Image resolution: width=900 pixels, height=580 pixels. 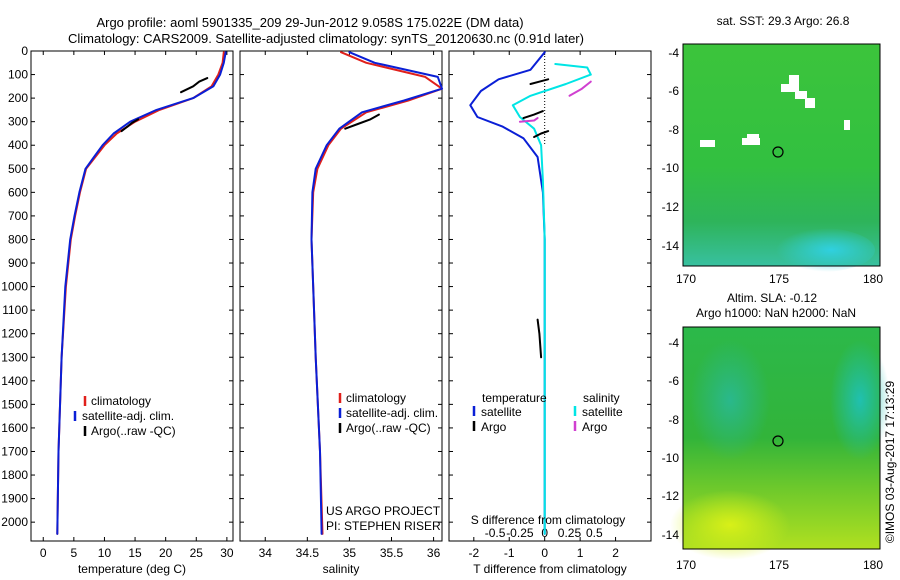 I want to click on sla-y-ticks: -4 -6 -8 -10 -12 -14, so click(x=671, y=439).